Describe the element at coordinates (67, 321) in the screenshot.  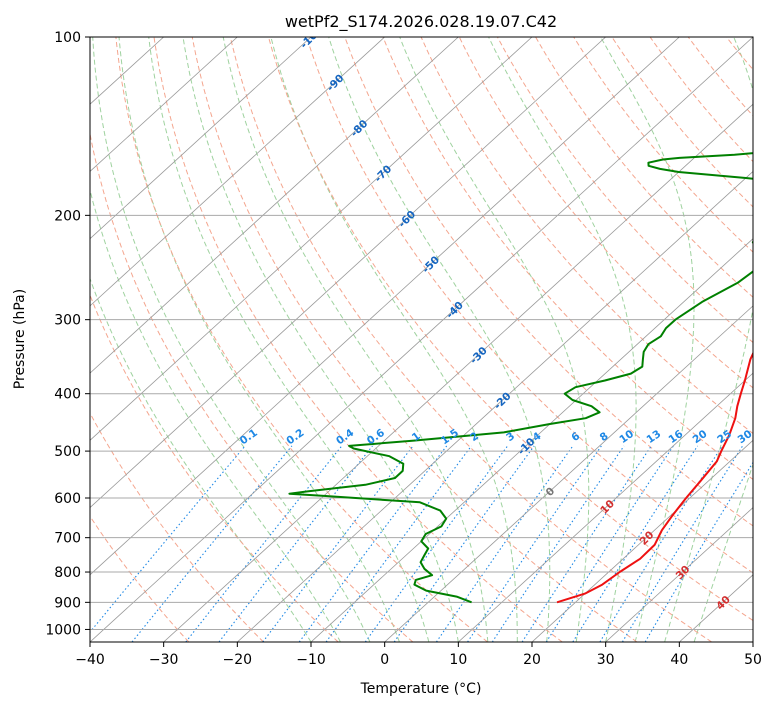
I see `y-tick-label: 300` at that location.